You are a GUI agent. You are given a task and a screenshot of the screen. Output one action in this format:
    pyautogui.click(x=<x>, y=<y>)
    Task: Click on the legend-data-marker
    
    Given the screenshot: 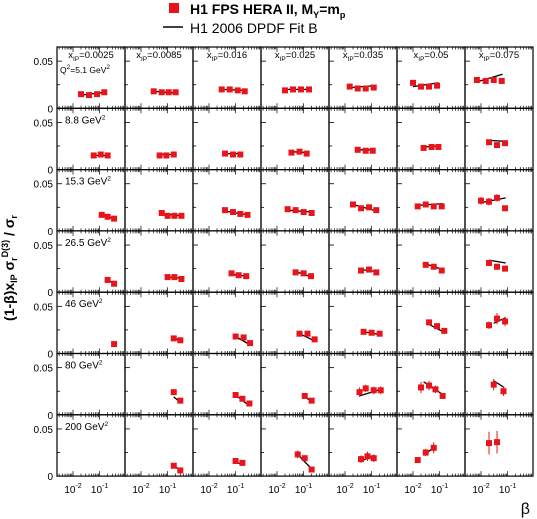 What is the action you would take?
    pyautogui.click(x=174, y=8)
    